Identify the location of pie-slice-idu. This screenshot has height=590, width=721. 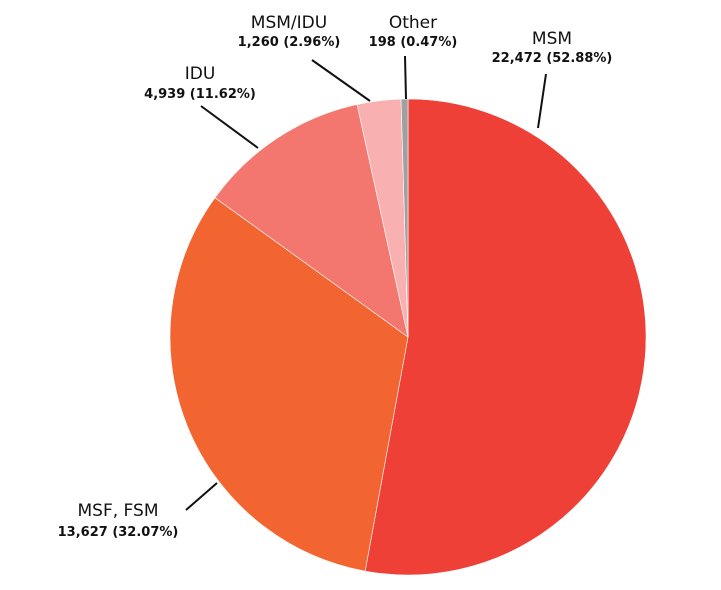
(311, 221).